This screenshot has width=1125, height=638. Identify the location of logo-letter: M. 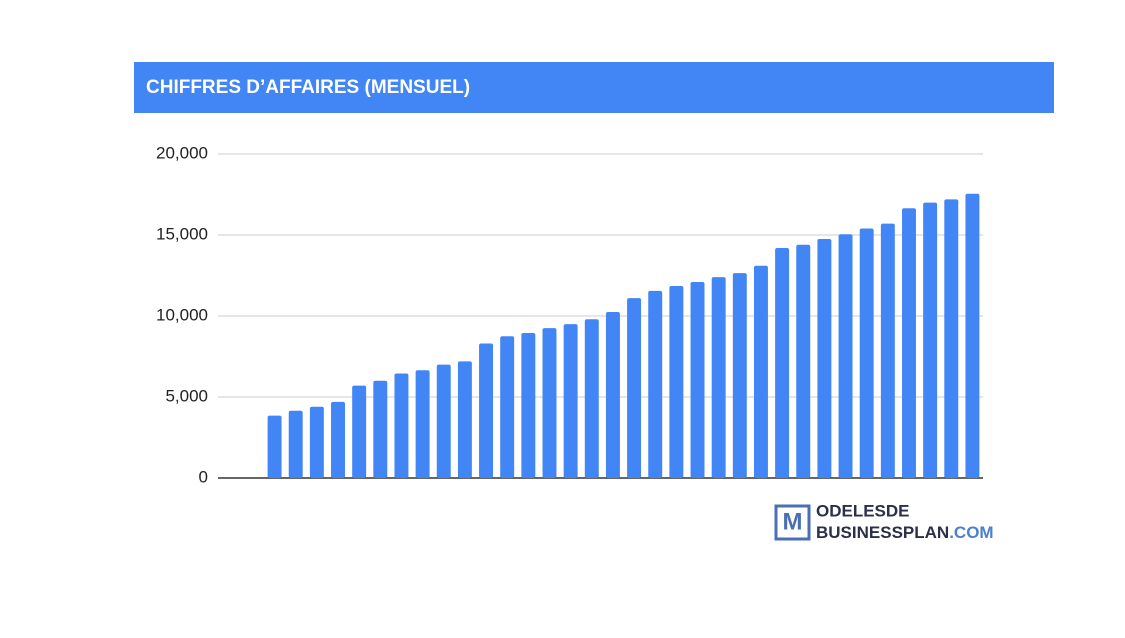
(793, 521).